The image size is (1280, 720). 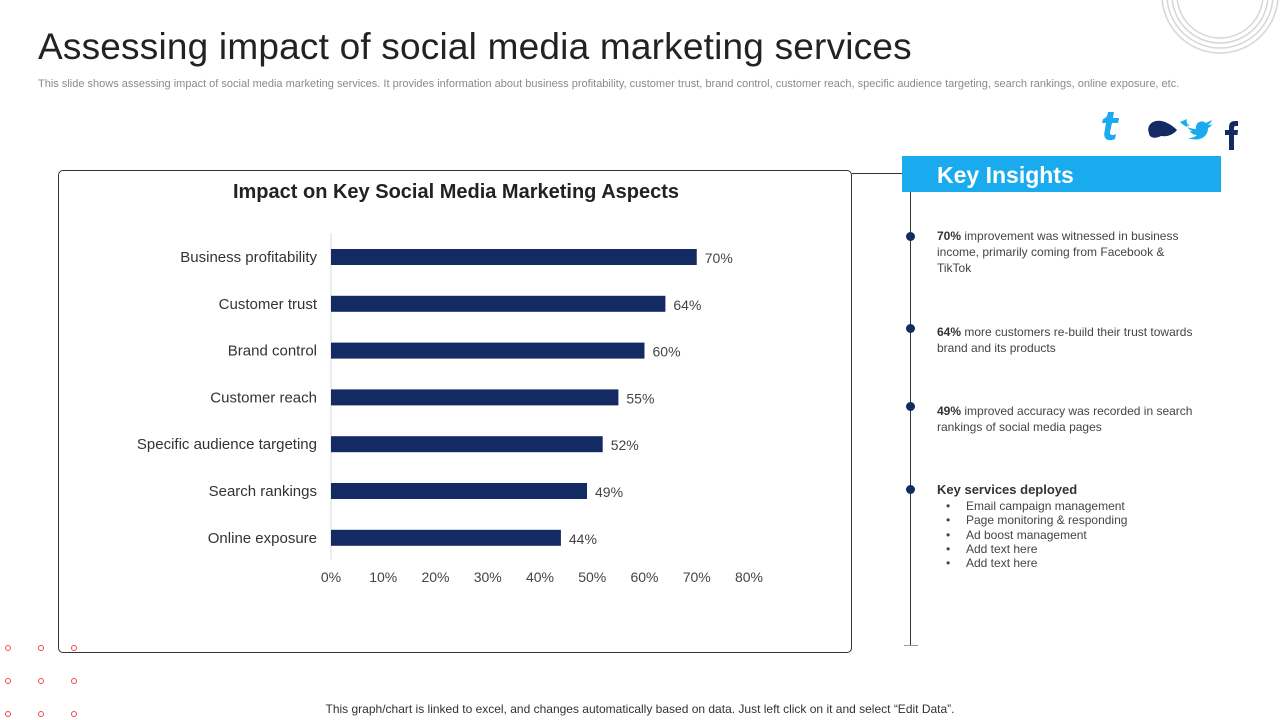 I want to click on key-insights-header: Key Insights, so click(x=1061, y=174).